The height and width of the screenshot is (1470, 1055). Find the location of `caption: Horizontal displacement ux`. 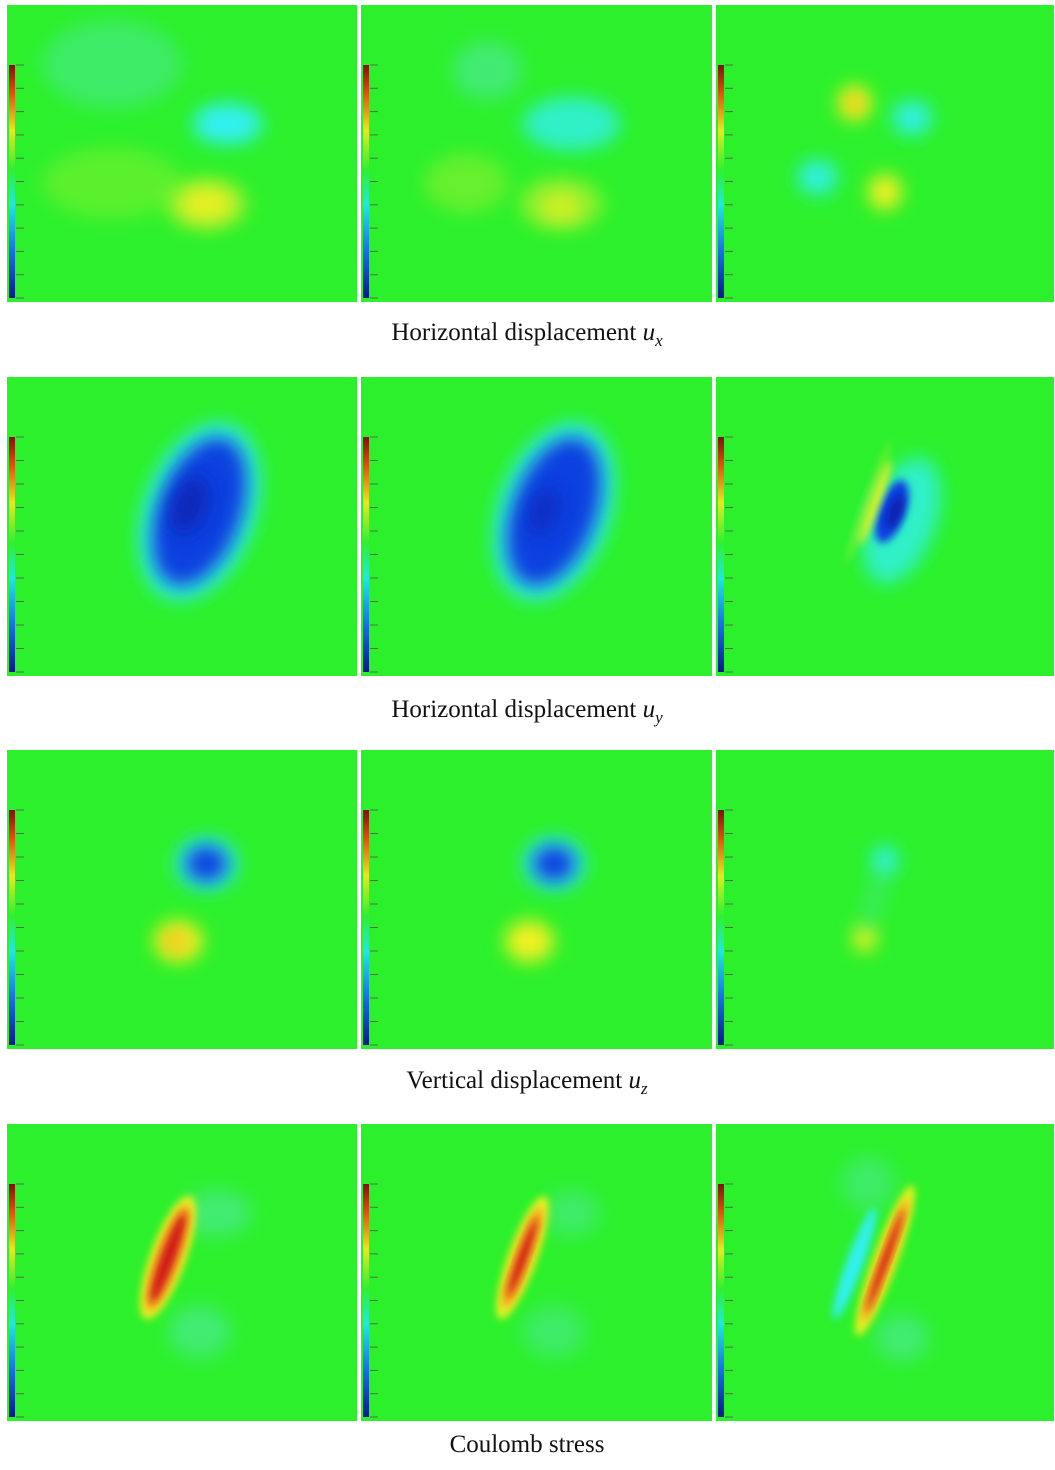

caption: Horizontal displacement ux is located at coordinates (527, 334).